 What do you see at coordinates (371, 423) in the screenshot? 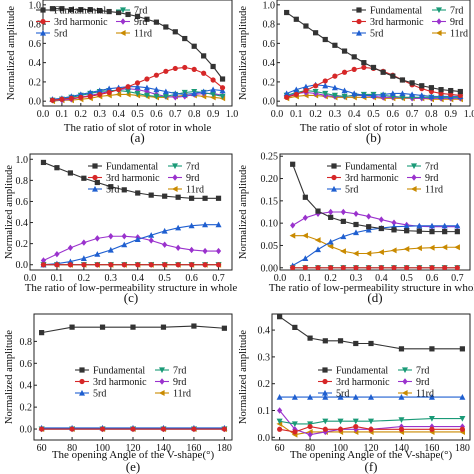
I see `series-line` at bounding box center [371, 423].